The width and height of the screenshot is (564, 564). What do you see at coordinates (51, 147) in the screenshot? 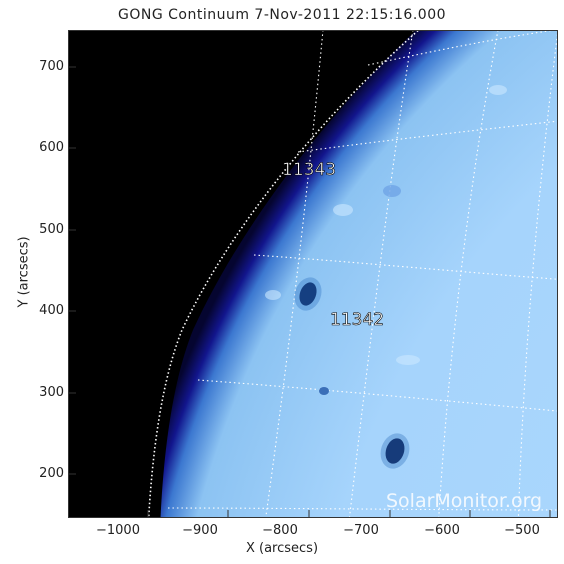
I see `y-tick-label: 600` at bounding box center [51, 147].